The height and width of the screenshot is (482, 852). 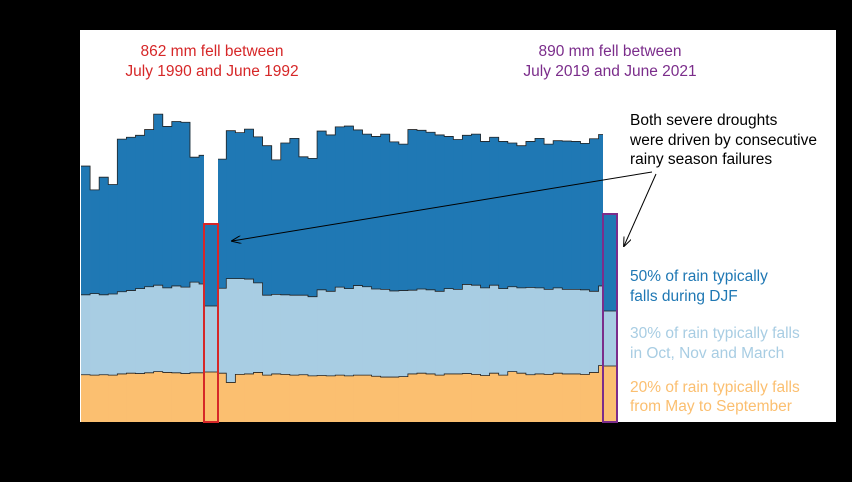 What do you see at coordinates (723, 140) in the screenshot?
I see `cause-label-line2: were driven by consecutive` at bounding box center [723, 140].